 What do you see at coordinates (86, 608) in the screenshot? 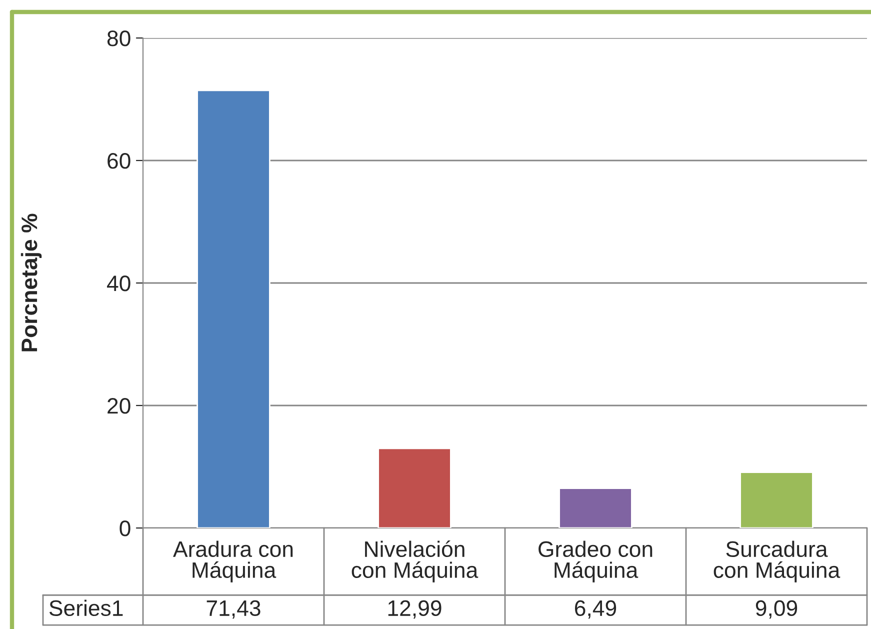
I see `text: Series1` at bounding box center [86, 608].